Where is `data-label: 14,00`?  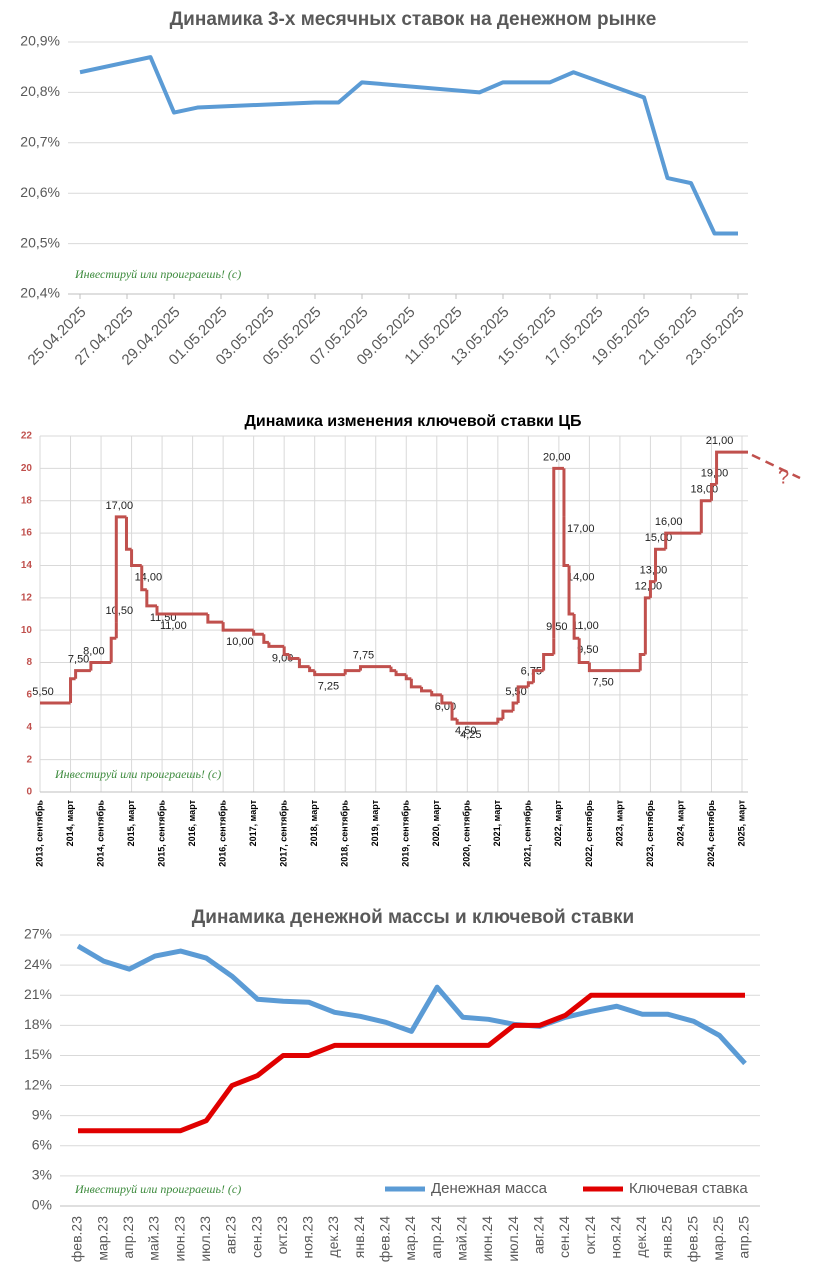 data-label: 14,00 is located at coordinates (149, 577).